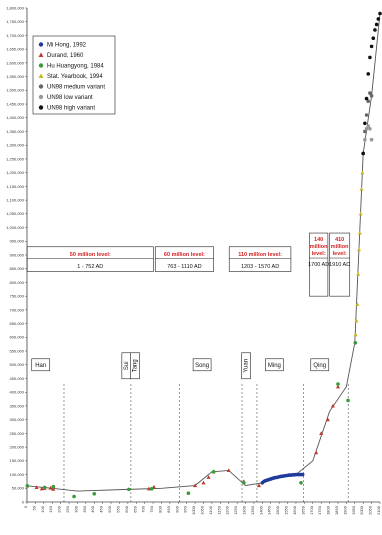 Image resolution: width=382 pixels, height=535 pixels. Describe the element at coordinates (168, 508) in the screenshot. I see `x-tick-label: 850` at that location.